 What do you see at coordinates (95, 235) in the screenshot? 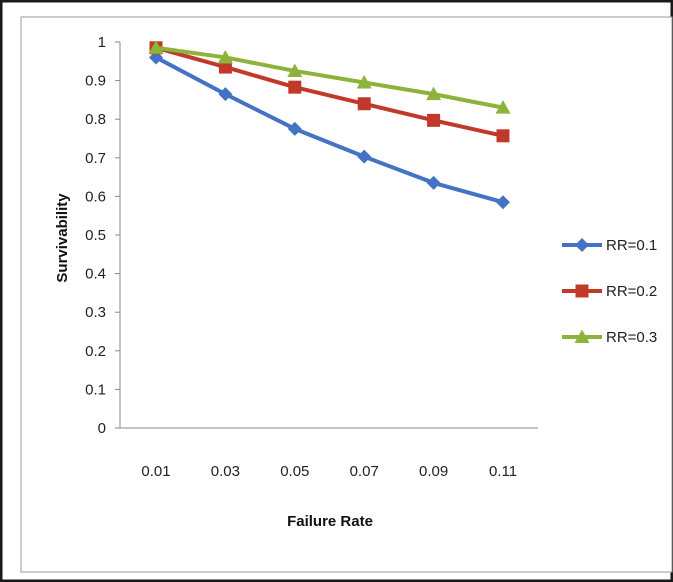
I see `y-tick-label: 0.5` at bounding box center [95, 235].